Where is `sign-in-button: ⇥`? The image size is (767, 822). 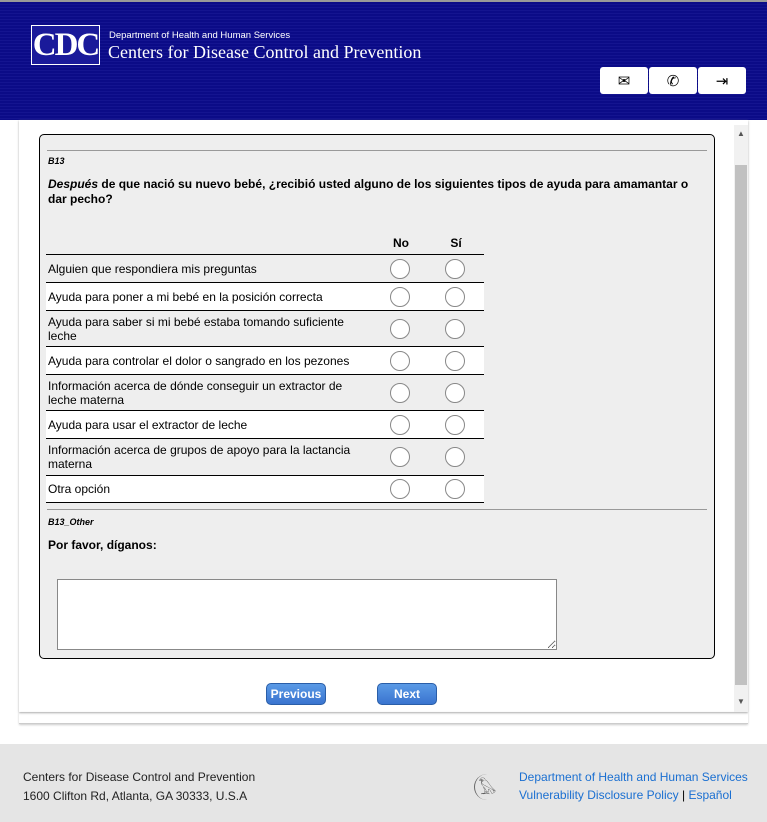
sign-in-button: ⇥ is located at coordinates (722, 80).